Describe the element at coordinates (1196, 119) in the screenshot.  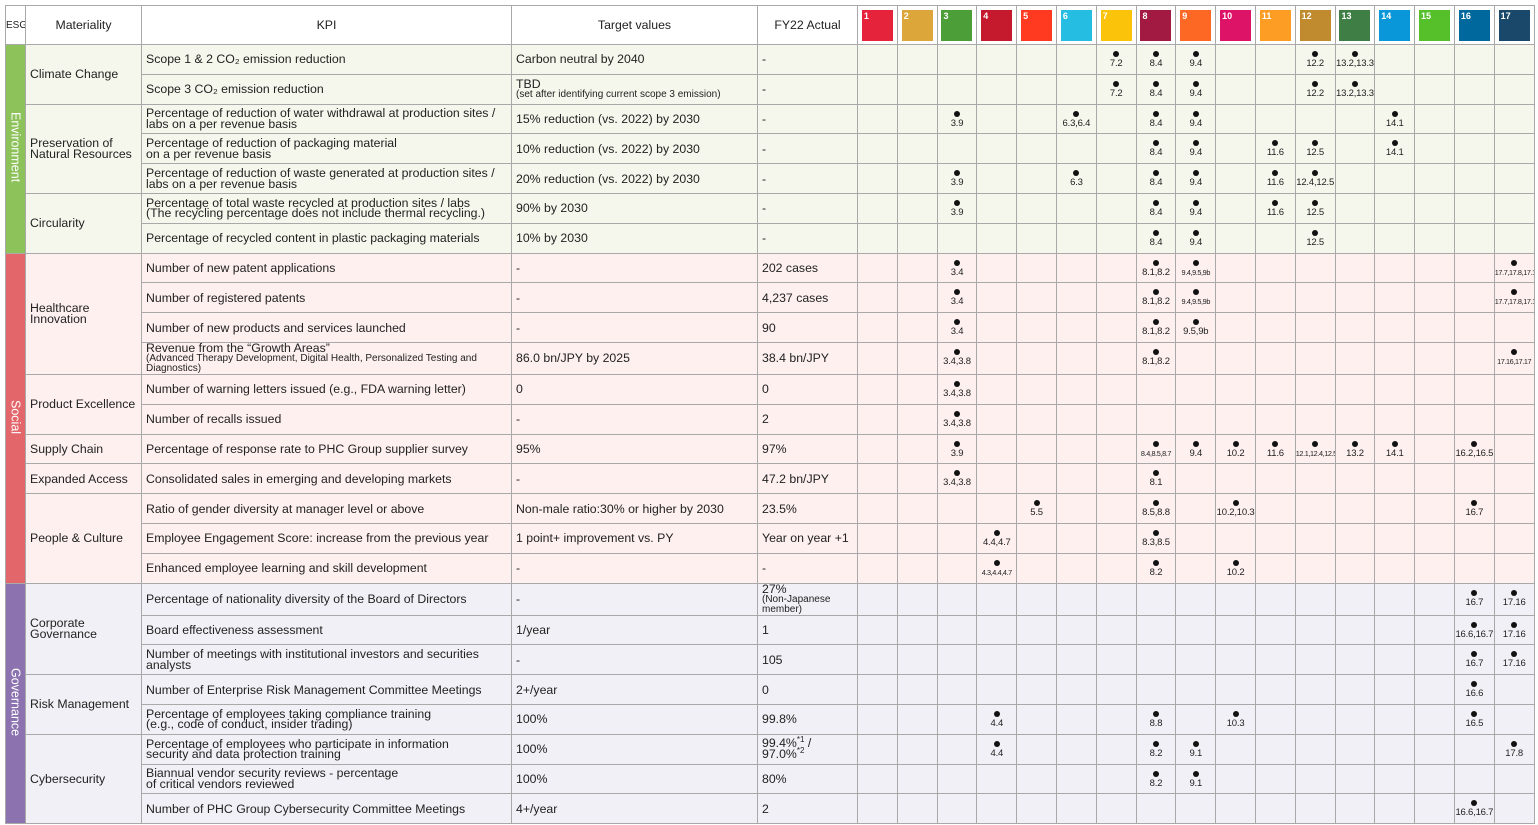
I see `sdg-cell: 9.4` at that location.